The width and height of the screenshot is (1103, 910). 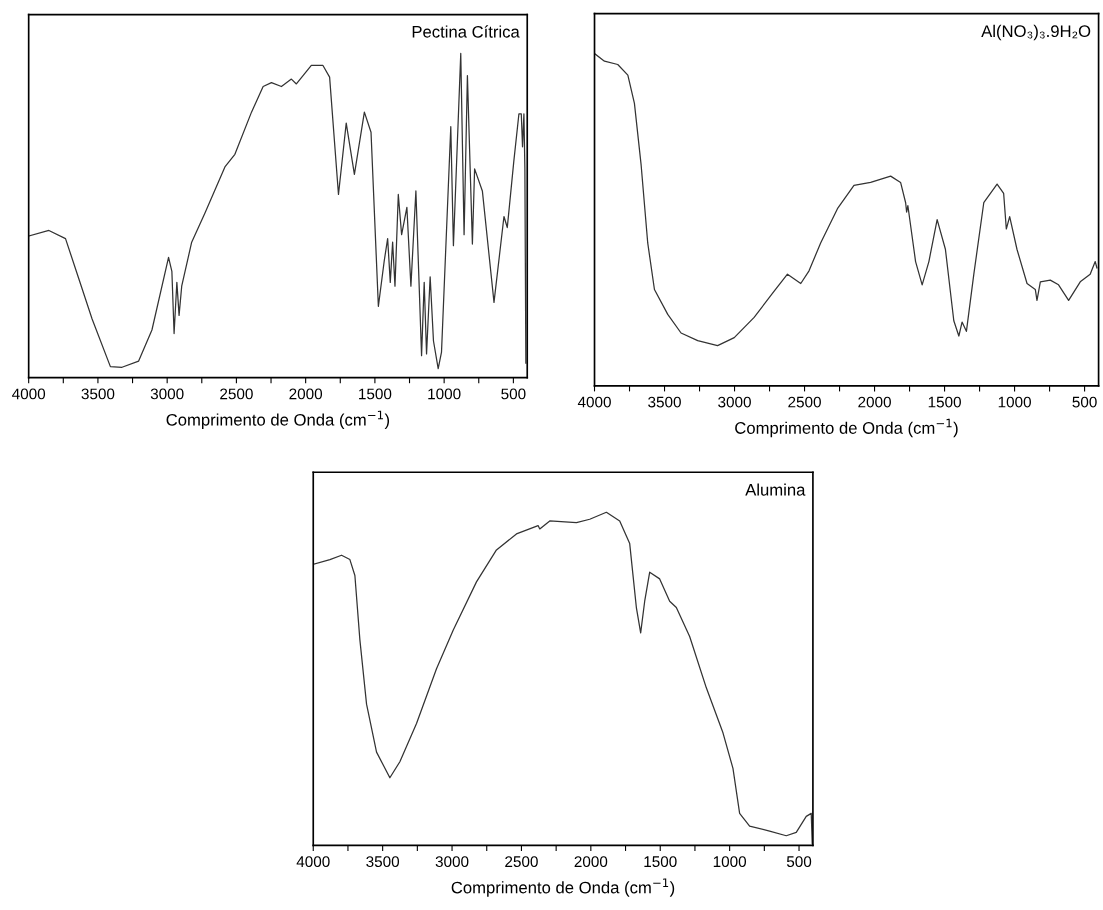 What do you see at coordinates (1036, 32) in the screenshot?
I see `chart-title: Al(NO₃)₃.9H₂O` at bounding box center [1036, 32].